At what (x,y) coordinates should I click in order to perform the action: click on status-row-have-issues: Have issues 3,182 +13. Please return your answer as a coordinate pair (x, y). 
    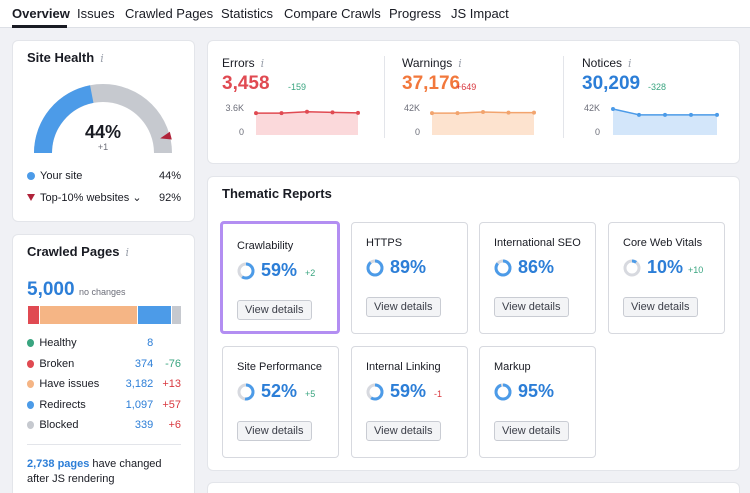
    Looking at the image, I should click on (104, 384).